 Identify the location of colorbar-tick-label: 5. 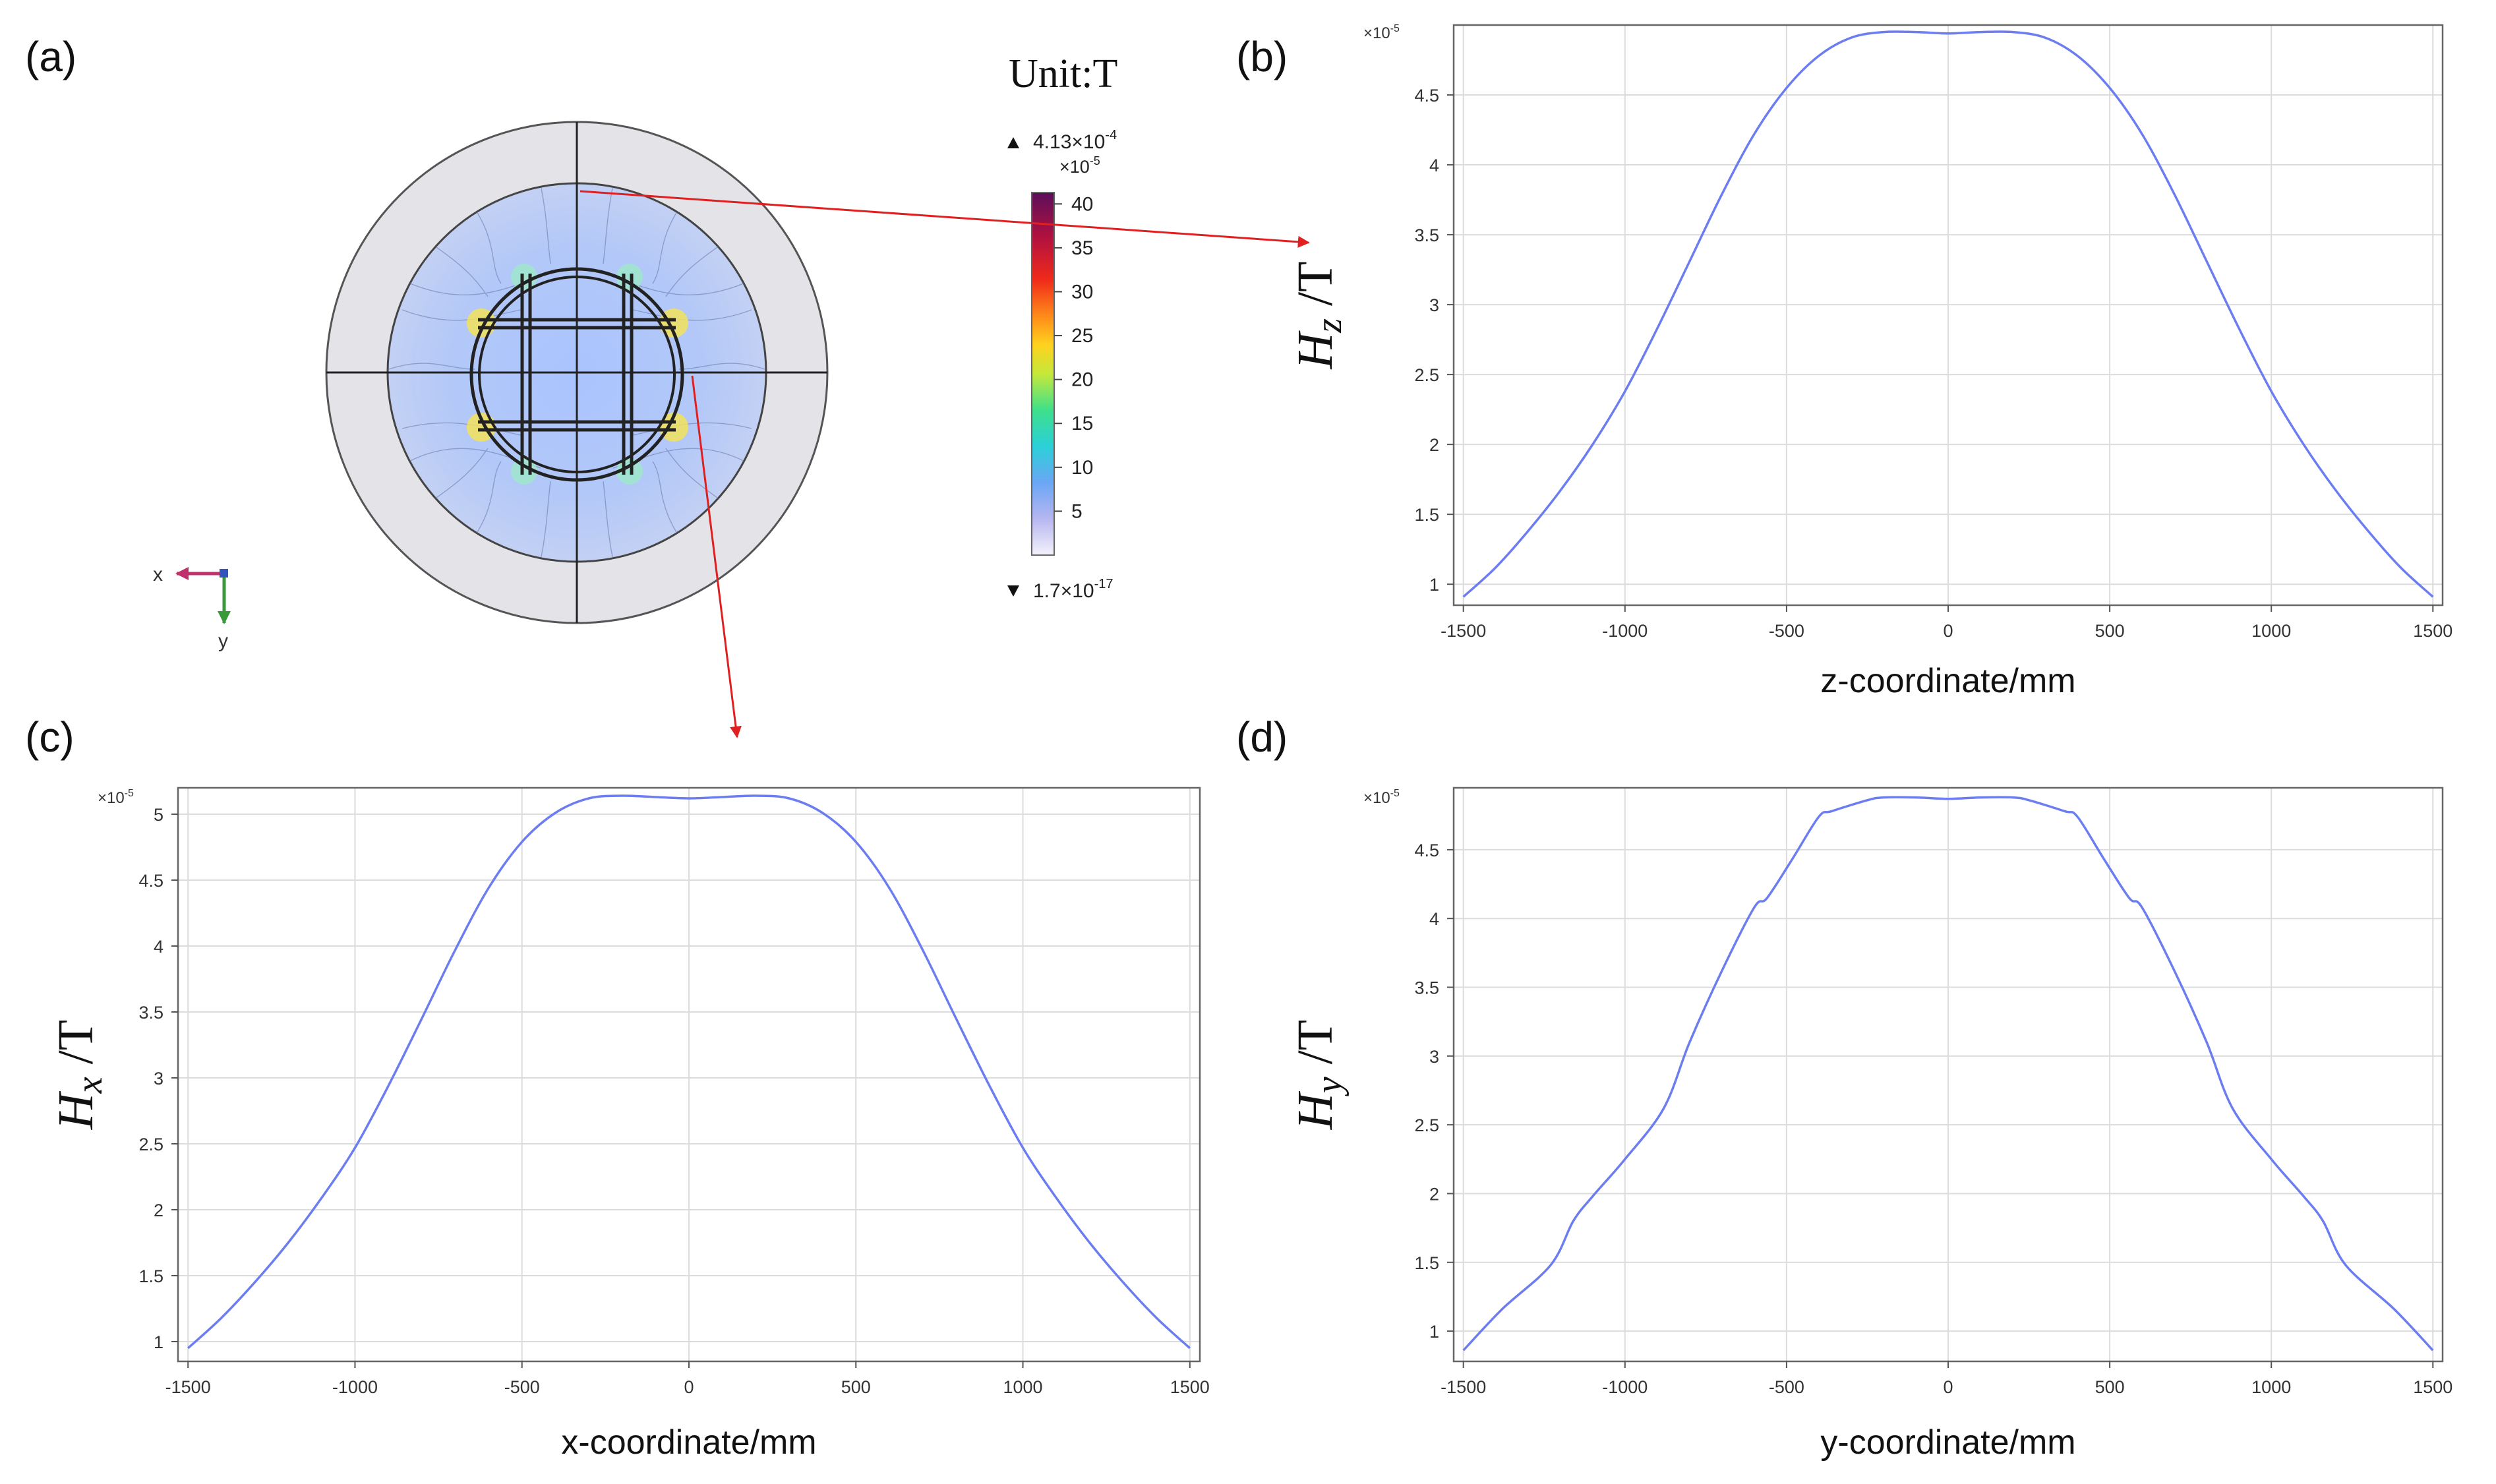
(1077, 511).